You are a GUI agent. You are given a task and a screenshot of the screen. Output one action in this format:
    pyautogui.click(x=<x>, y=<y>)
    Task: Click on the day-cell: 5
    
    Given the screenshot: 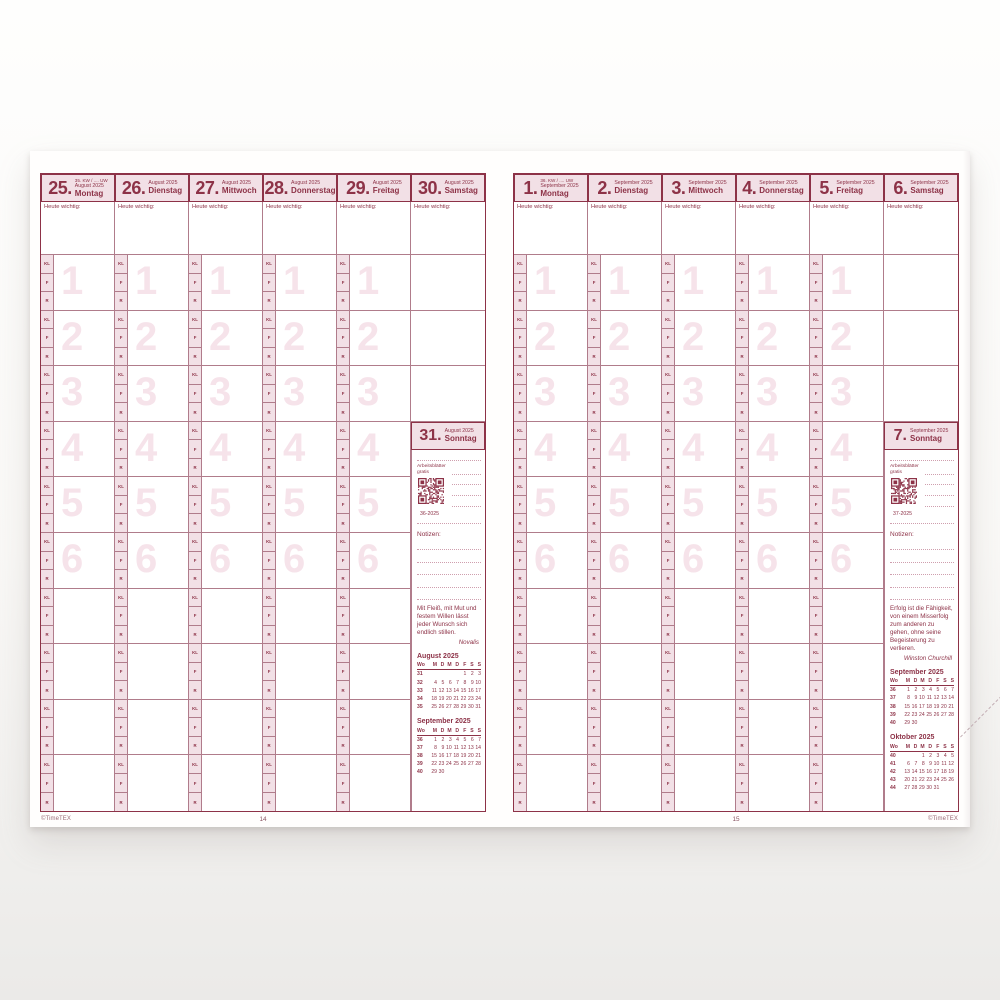 What is the action you would take?
    pyautogui.click(x=443, y=682)
    